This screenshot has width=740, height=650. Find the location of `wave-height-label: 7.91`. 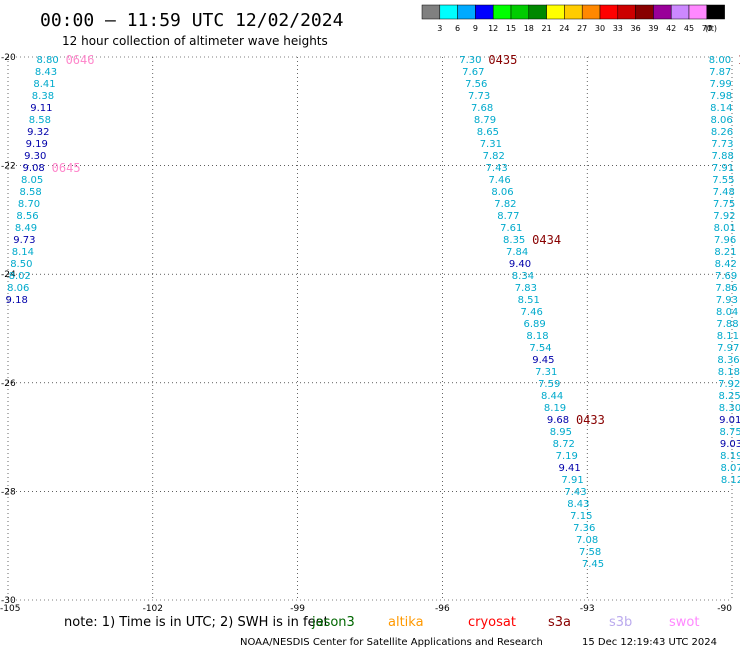

wave-height-label: 7.91 is located at coordinates (572, 480).